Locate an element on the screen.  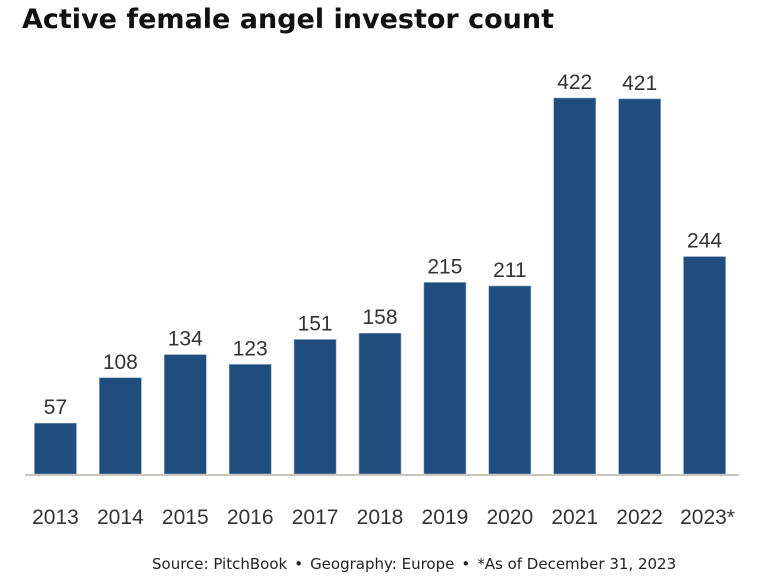
bar-2023 is located at coordinates (704, 365).